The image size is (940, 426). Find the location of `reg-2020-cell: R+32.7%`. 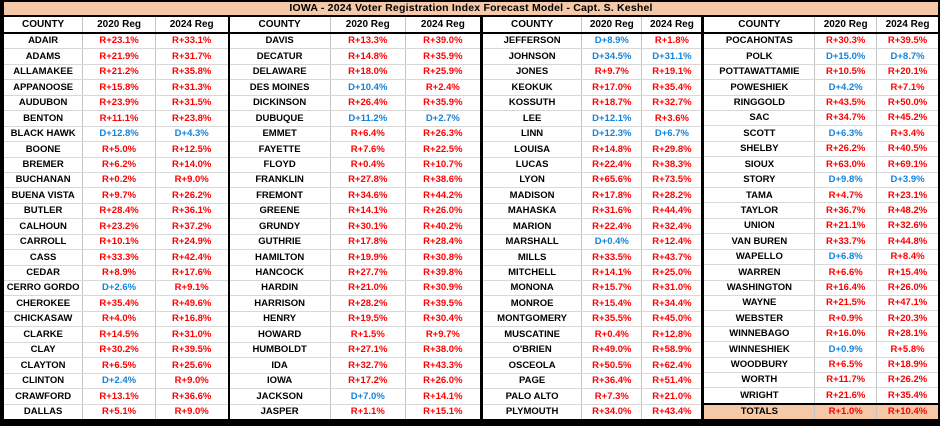

reg-2020-cell: R+32.7% is located at coordinates (367, 365).